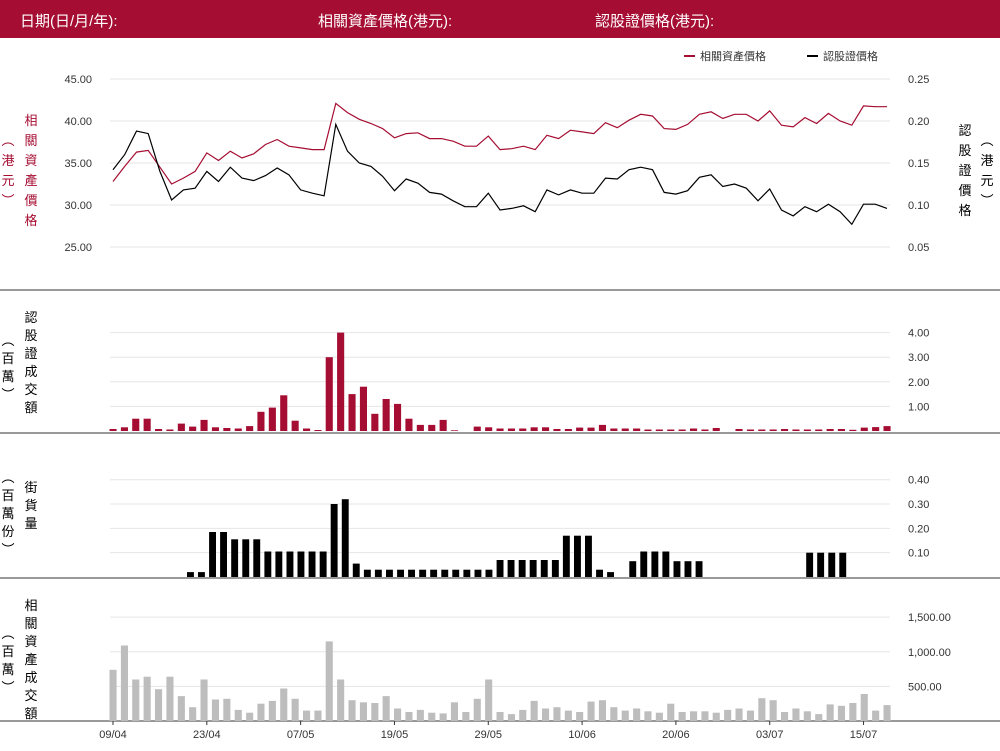 This screenshot has width=1000, height=751. Describe the element at coordinates (30, 641) in the screenshot. I see `asset-turnover-axis-label-char: 資` at that location.